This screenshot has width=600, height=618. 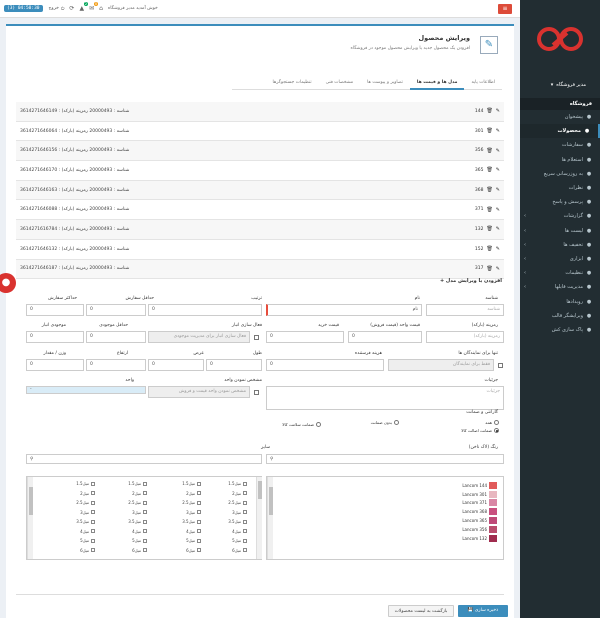 I want to click on sidebar-item-clear-cache: پاک سازی کش ●, so click(x=560, y=330).